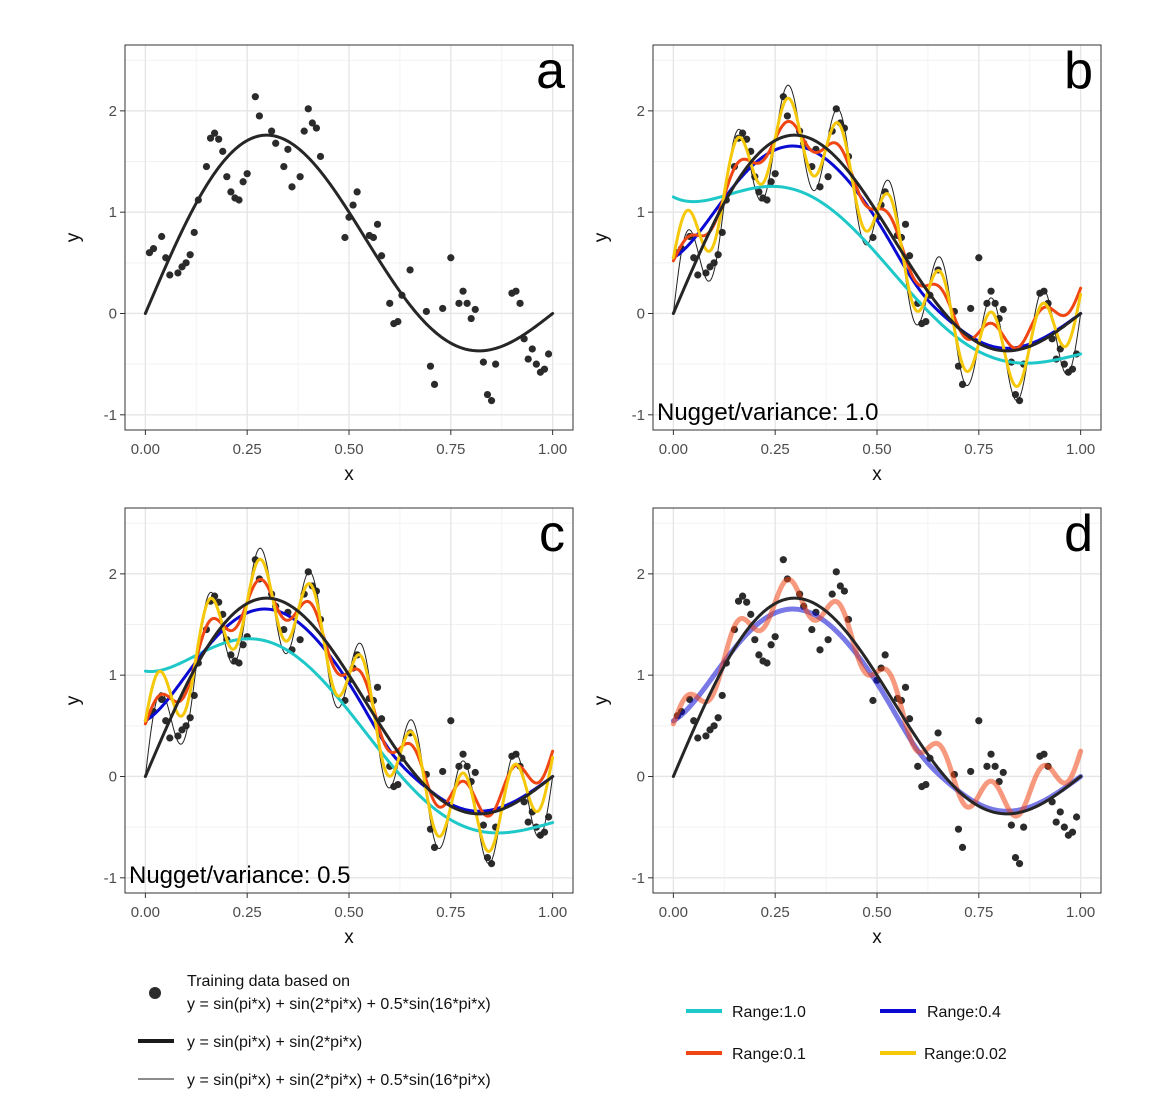  I want to click on panel-label: b, so click(1078, 71).